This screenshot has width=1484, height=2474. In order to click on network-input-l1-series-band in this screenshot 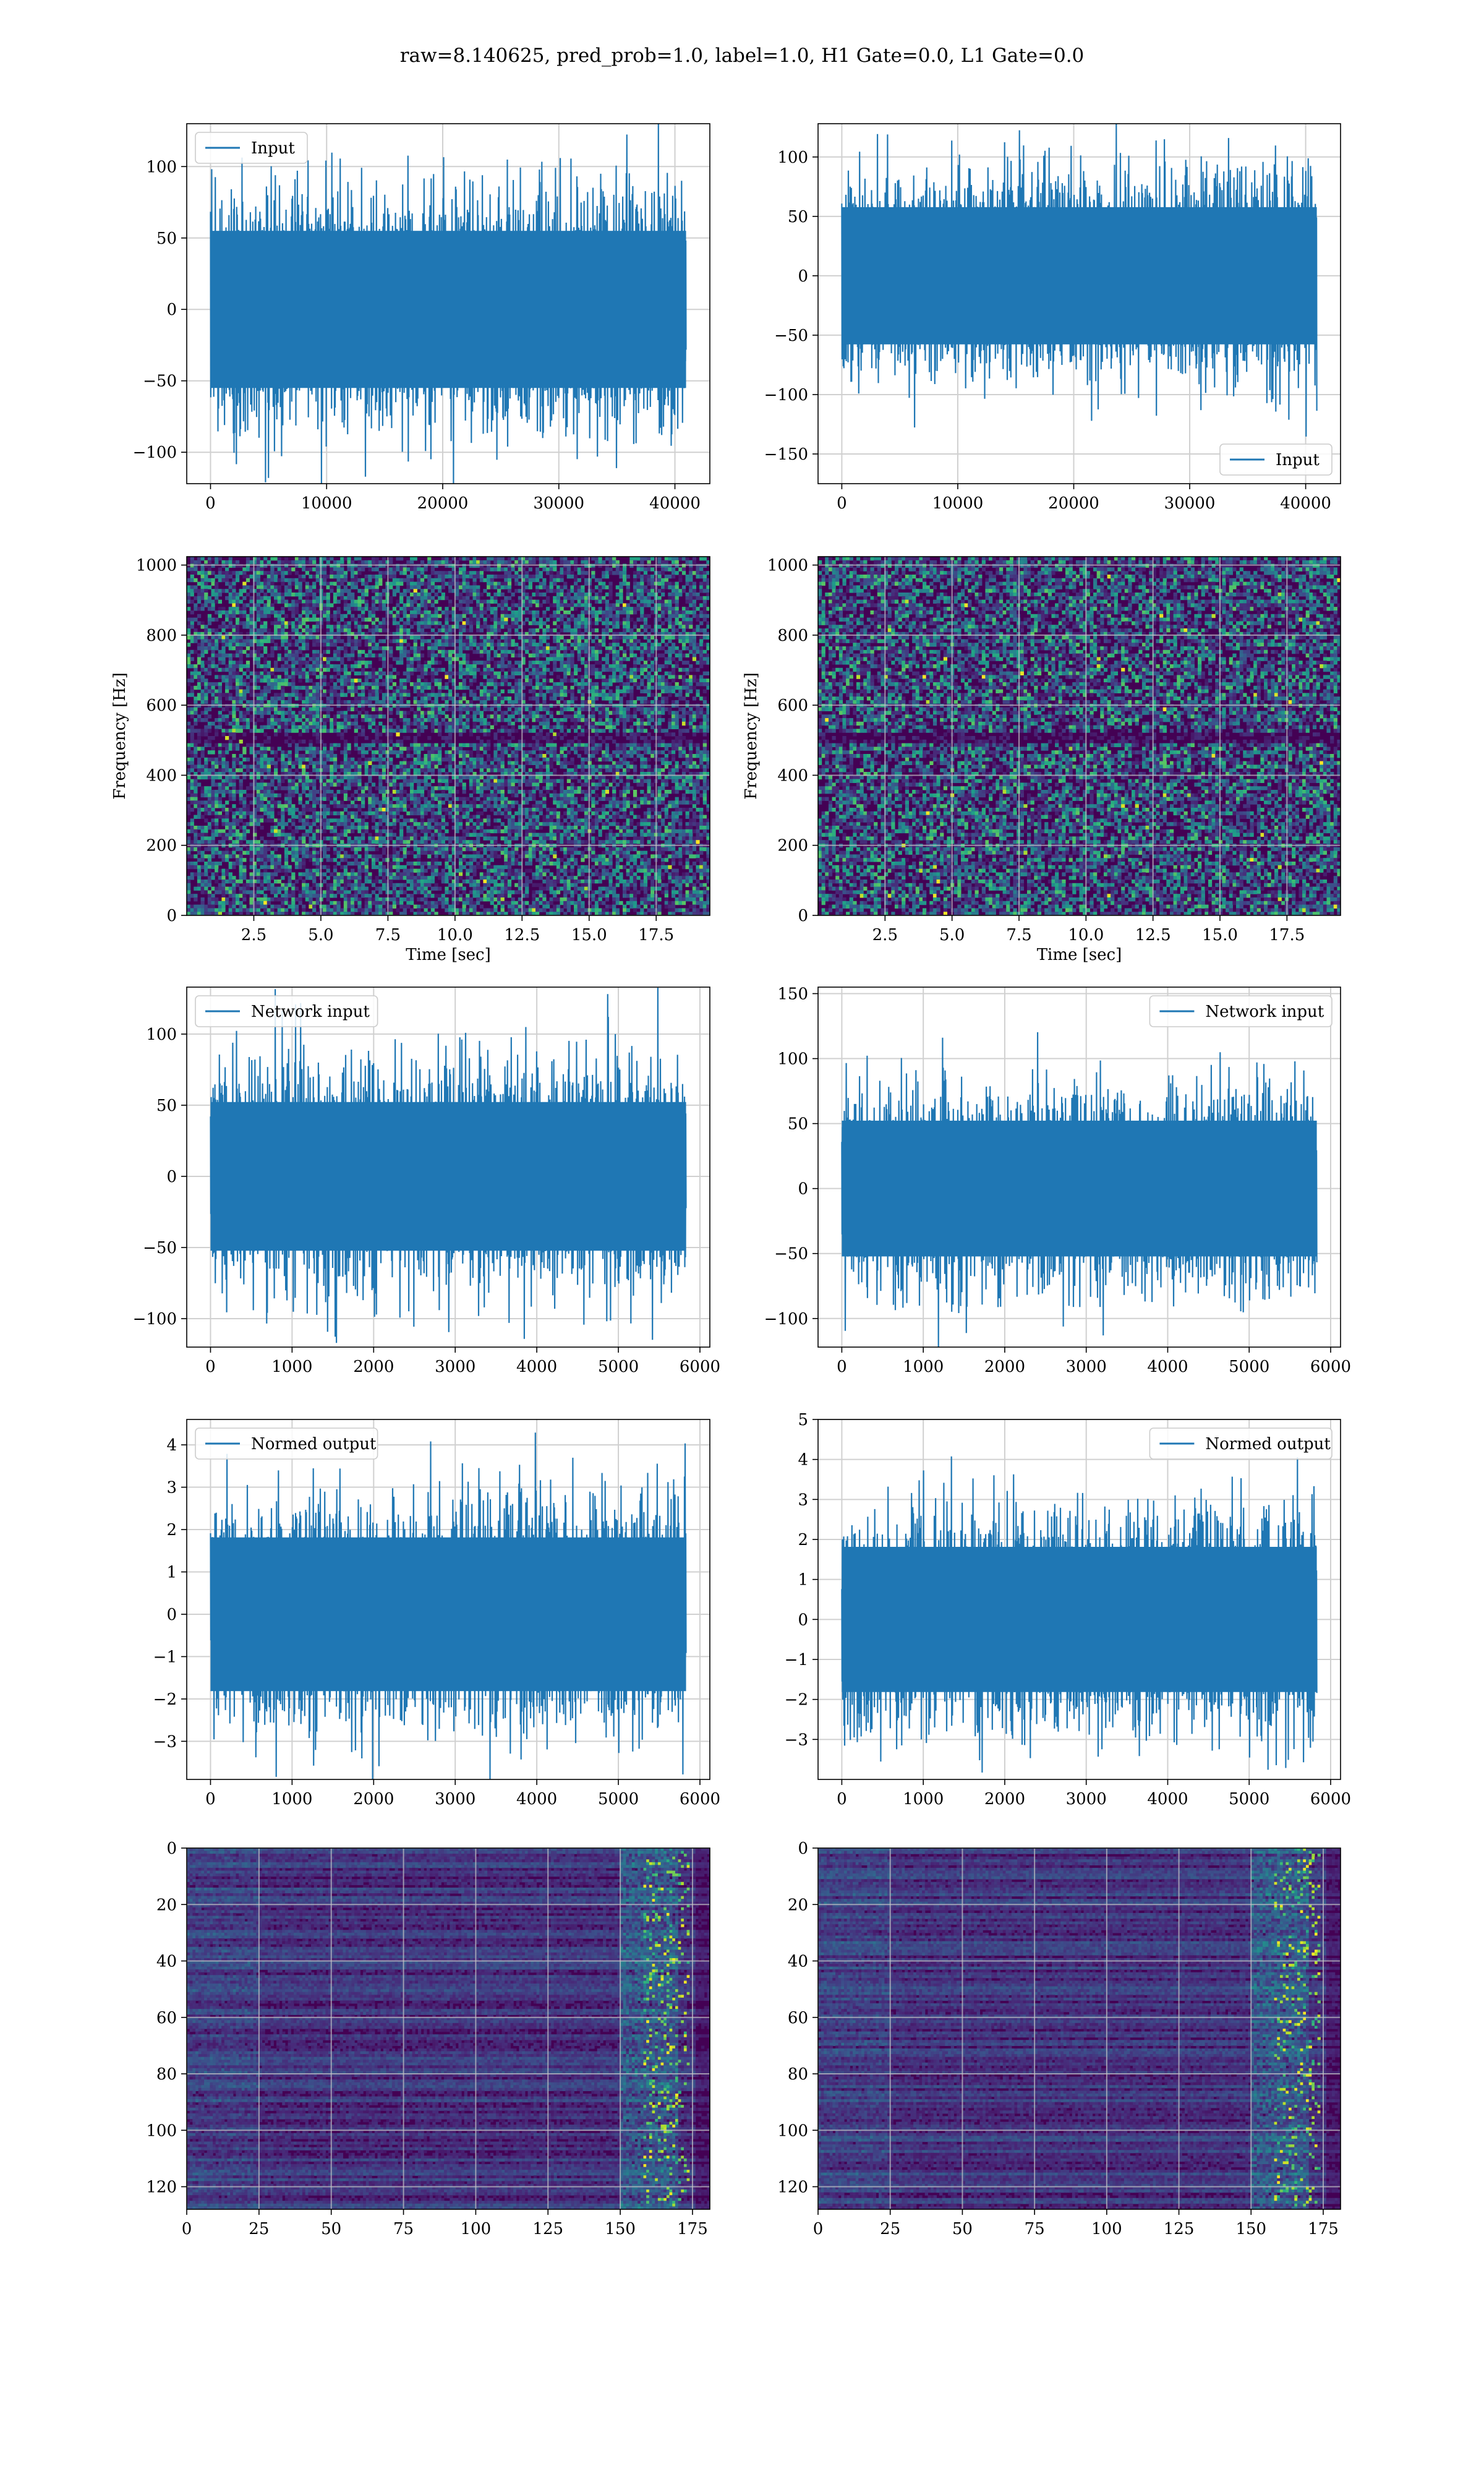, I will do `click(1079, 1189)`.